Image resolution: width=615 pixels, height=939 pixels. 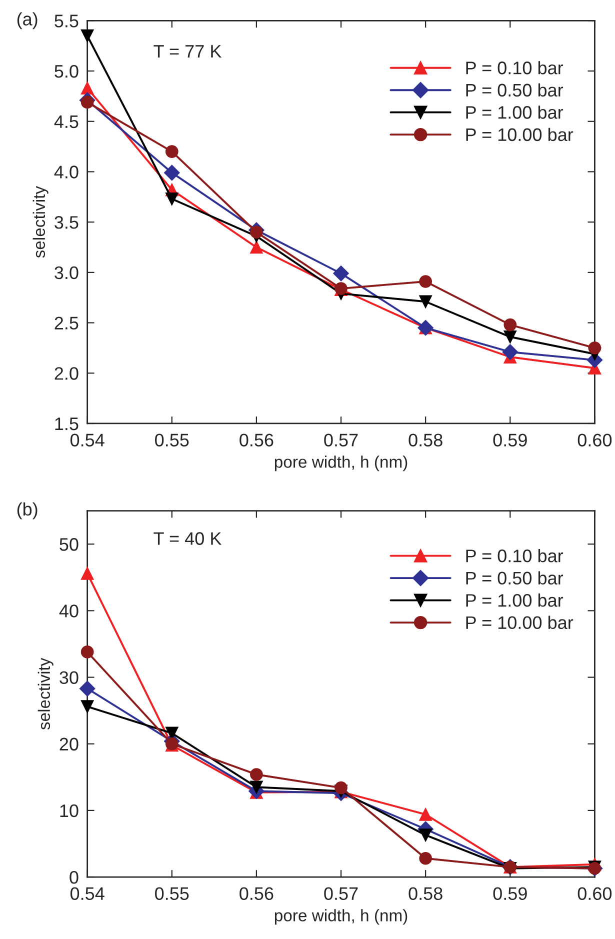 I want to click on annotation: T = 77 K, so click(x=188, y=51).